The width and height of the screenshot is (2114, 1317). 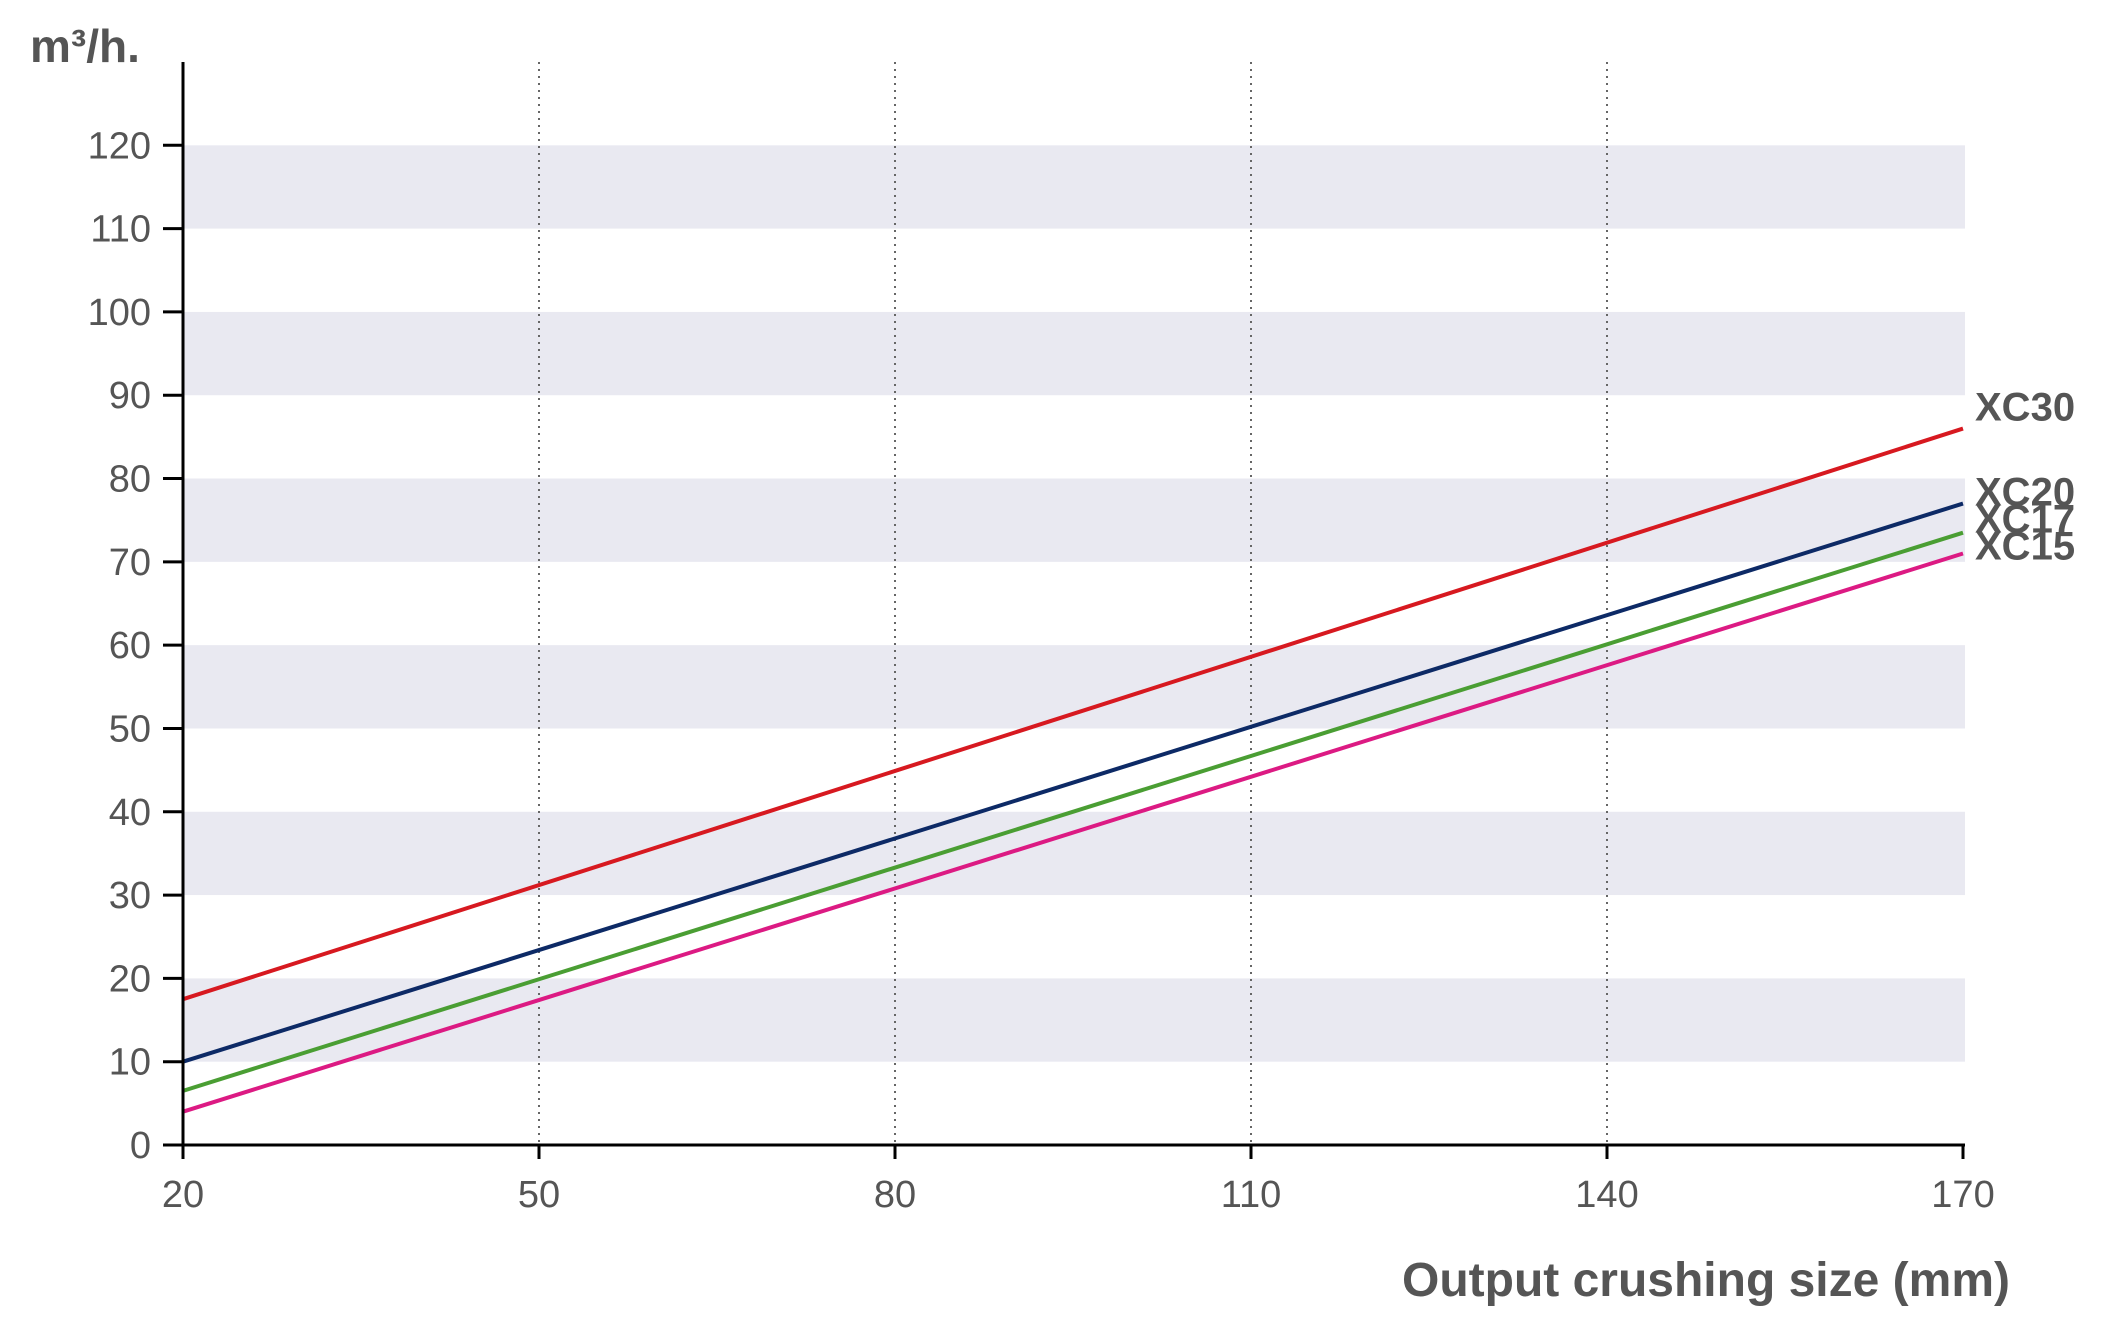 What do you see at coordinates (1251, 1195) in the screenshot?
I see `x-tick-label-110: 110` at bounding box center [1251, 1195].